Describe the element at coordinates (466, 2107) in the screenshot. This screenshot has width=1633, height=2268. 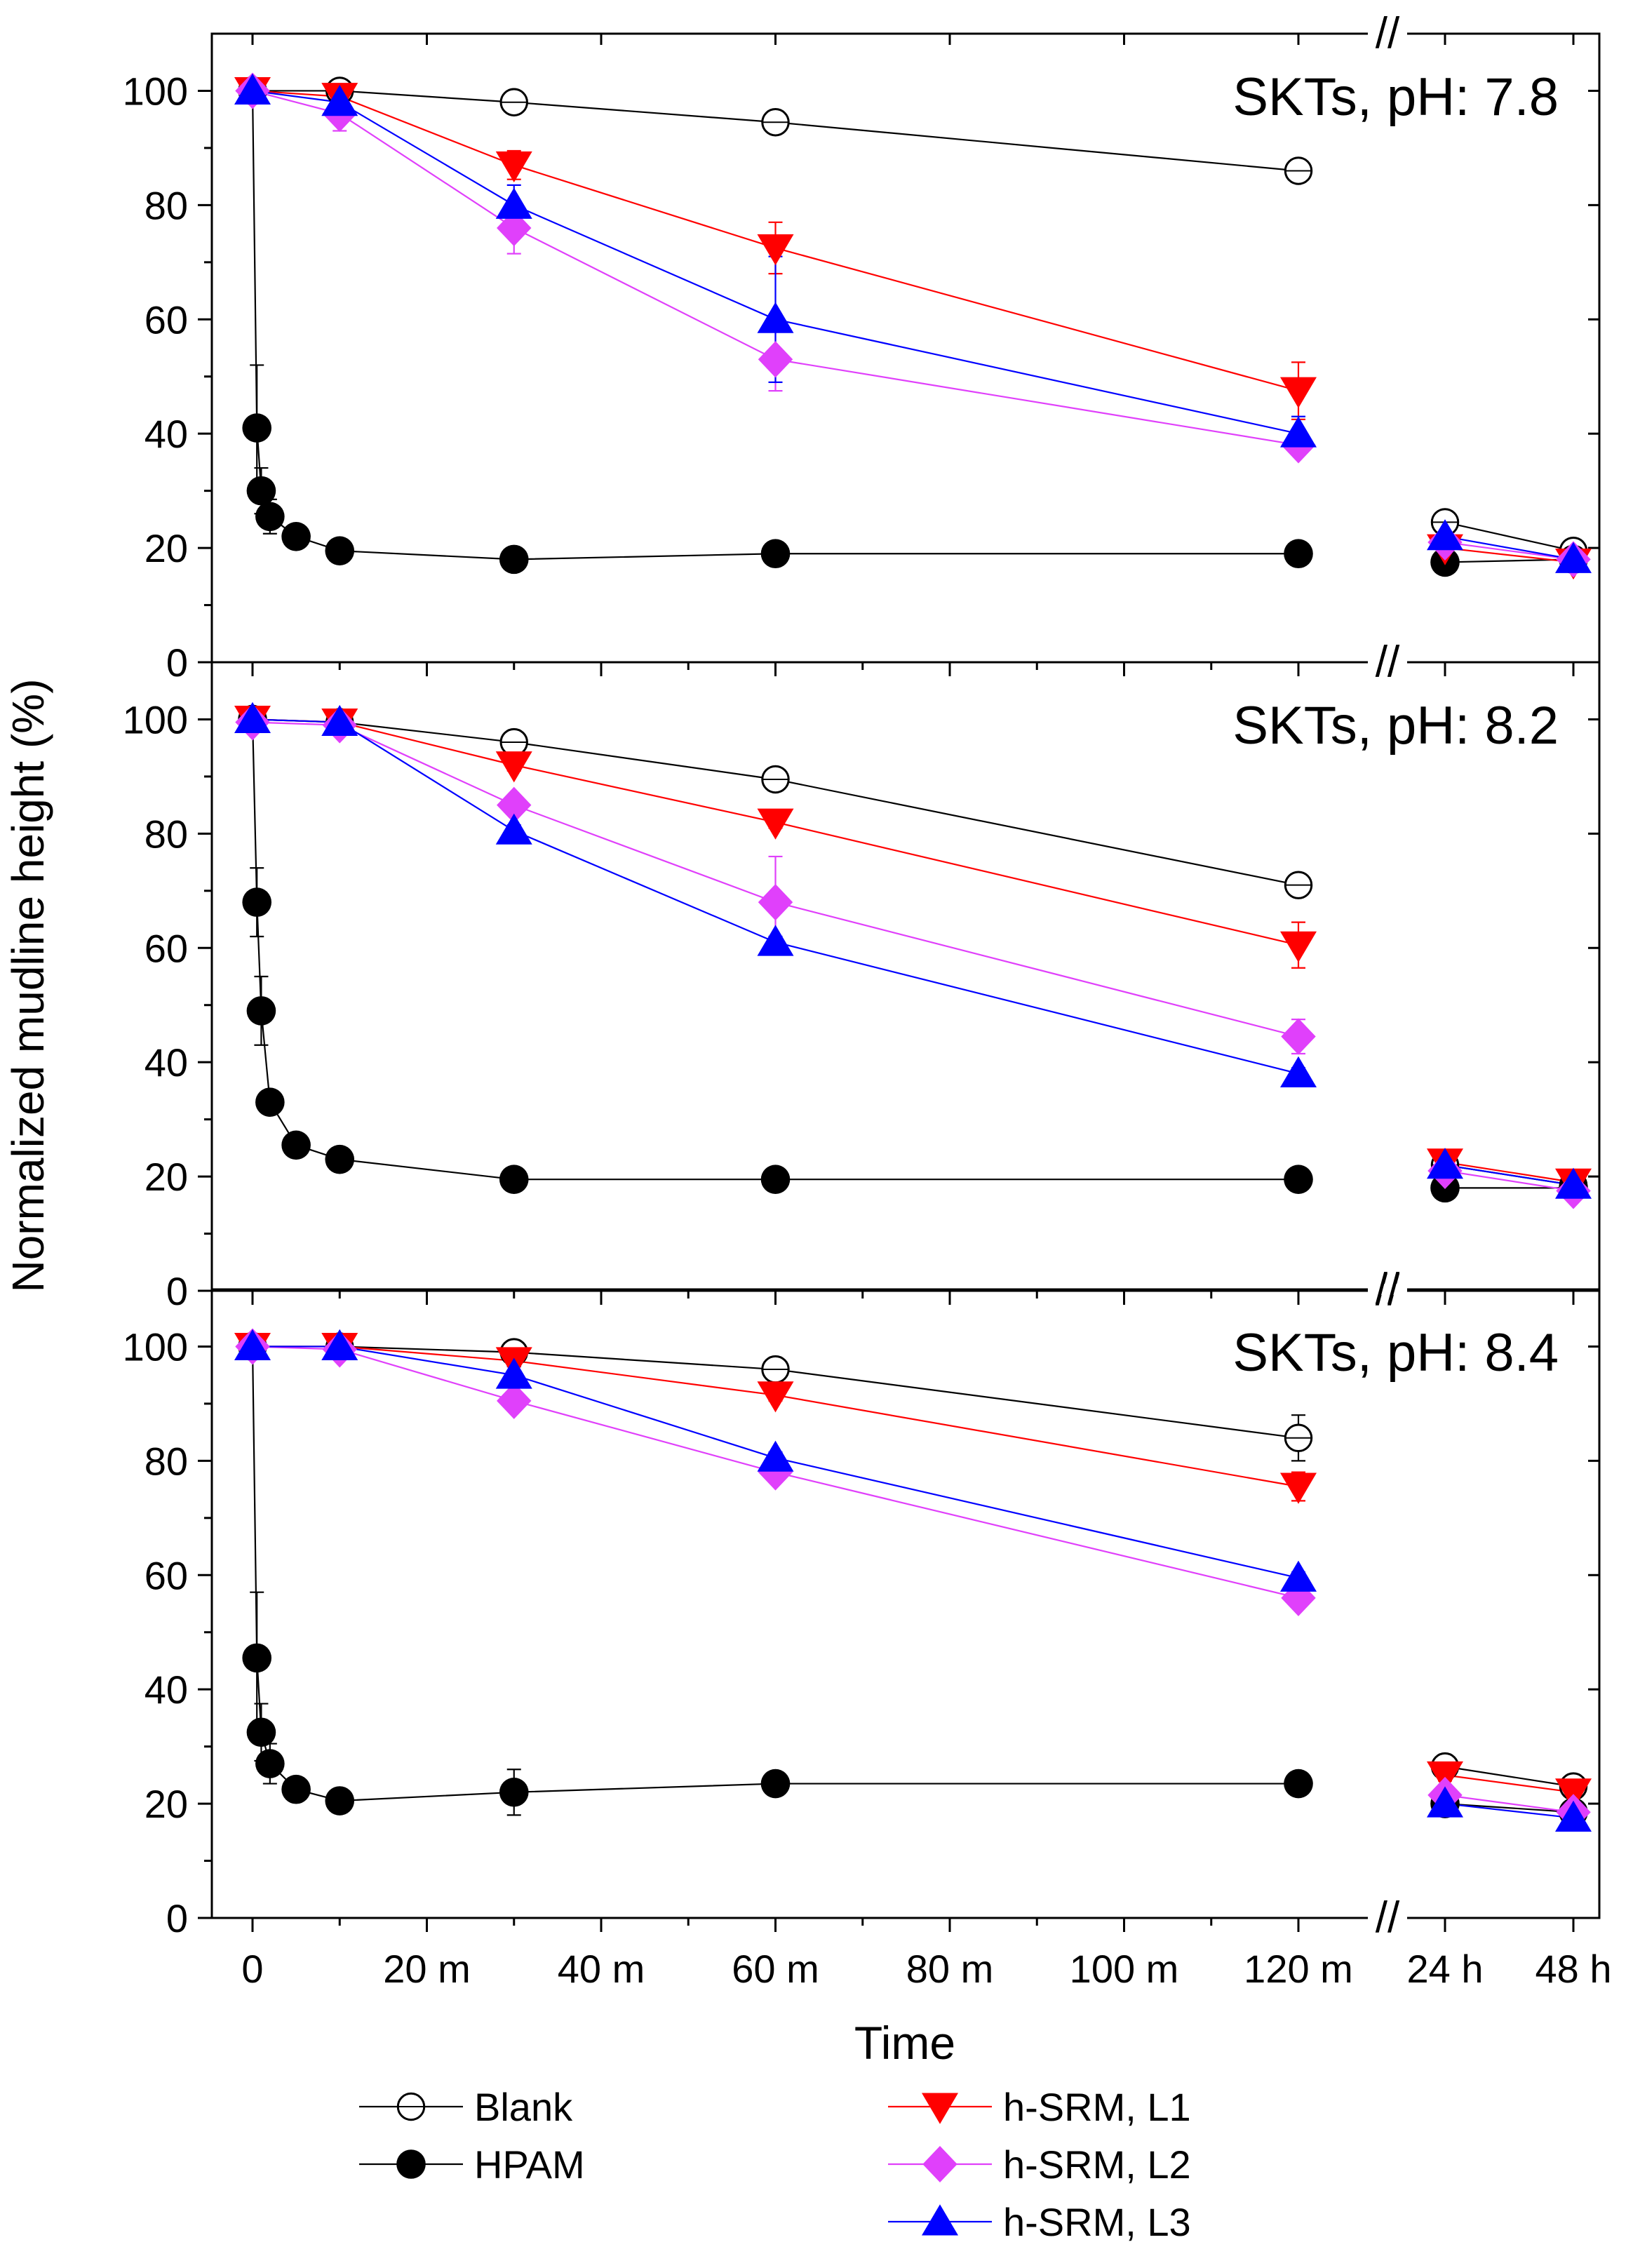
I see `legend-item-blank: Blank` at that location.